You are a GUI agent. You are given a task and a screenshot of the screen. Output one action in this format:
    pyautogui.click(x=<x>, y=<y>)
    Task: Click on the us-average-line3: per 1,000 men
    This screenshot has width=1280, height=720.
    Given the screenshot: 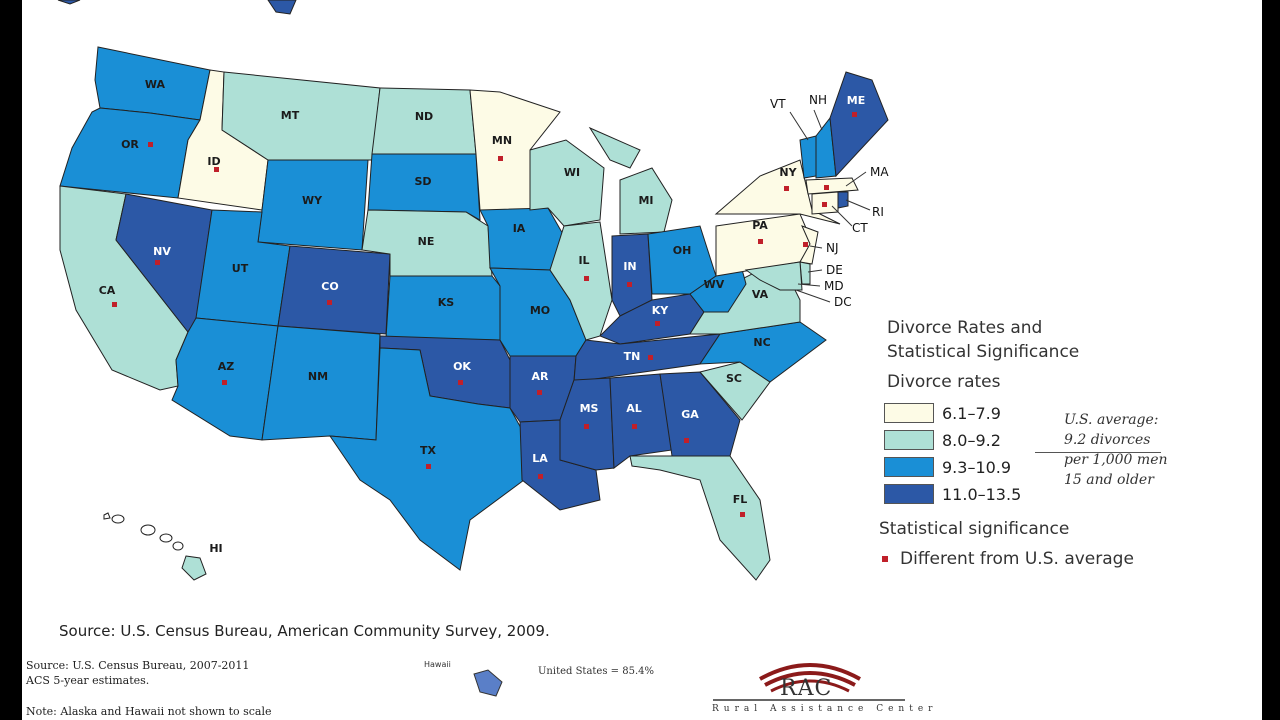 What is the action you would take?
    pyautogui.click(x=1116, y=460)
    